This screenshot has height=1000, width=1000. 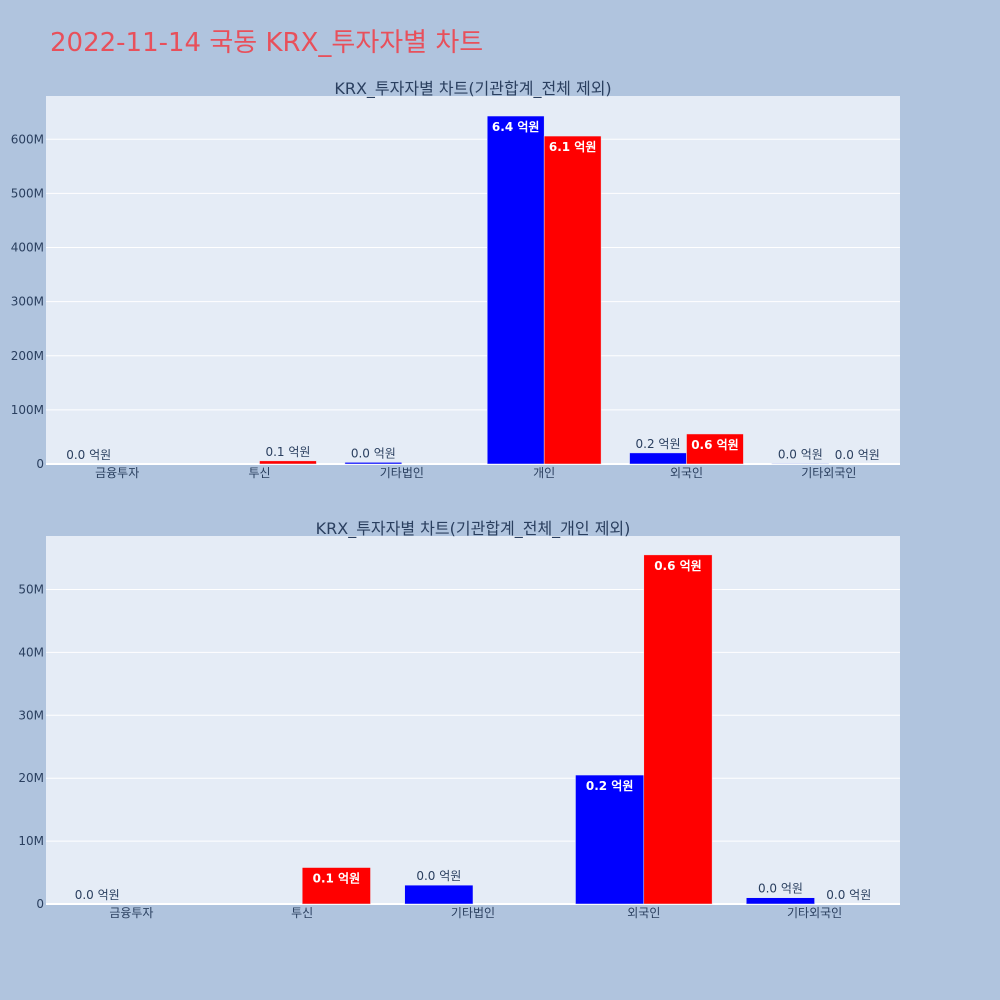 What do you see at coordinates (267, 43) in the screenshot?
I see `page-title: 2022-11-14 국동 KRX_투자자별 차트` at bounding box center [267, 43].